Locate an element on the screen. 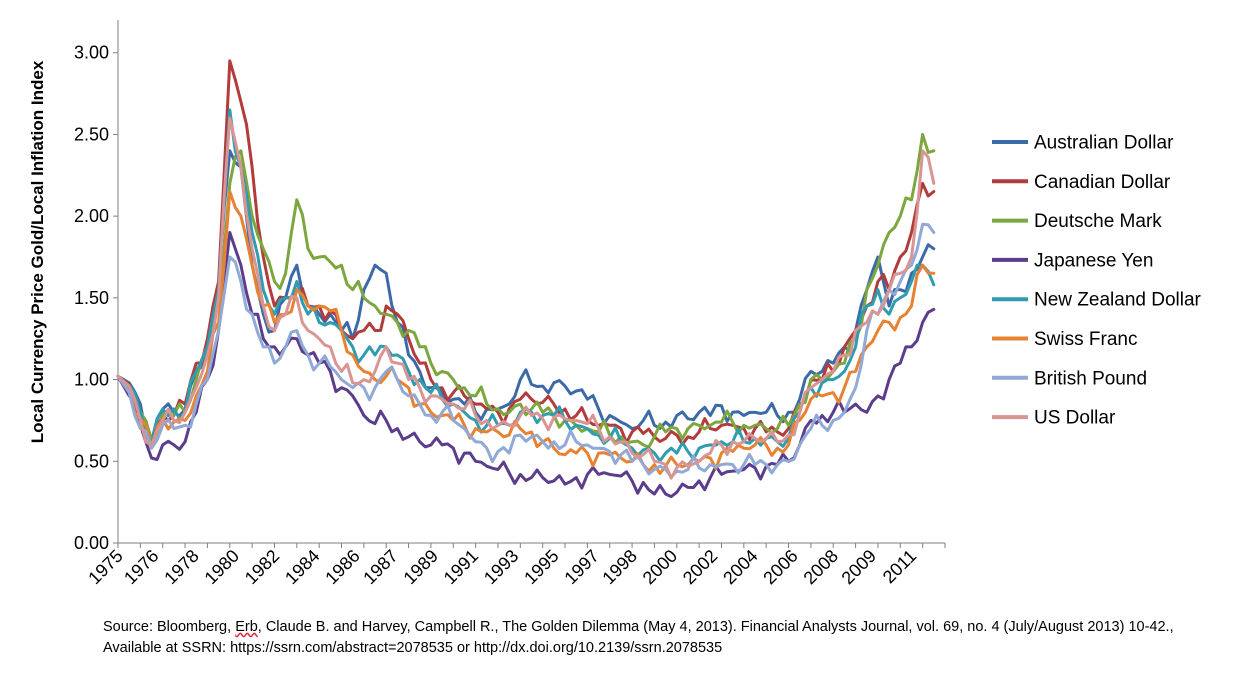 Image resolution: width=1249 pixels, height=676 pixels. x-tick-label: 1998 is located at coordinates (619, 567).